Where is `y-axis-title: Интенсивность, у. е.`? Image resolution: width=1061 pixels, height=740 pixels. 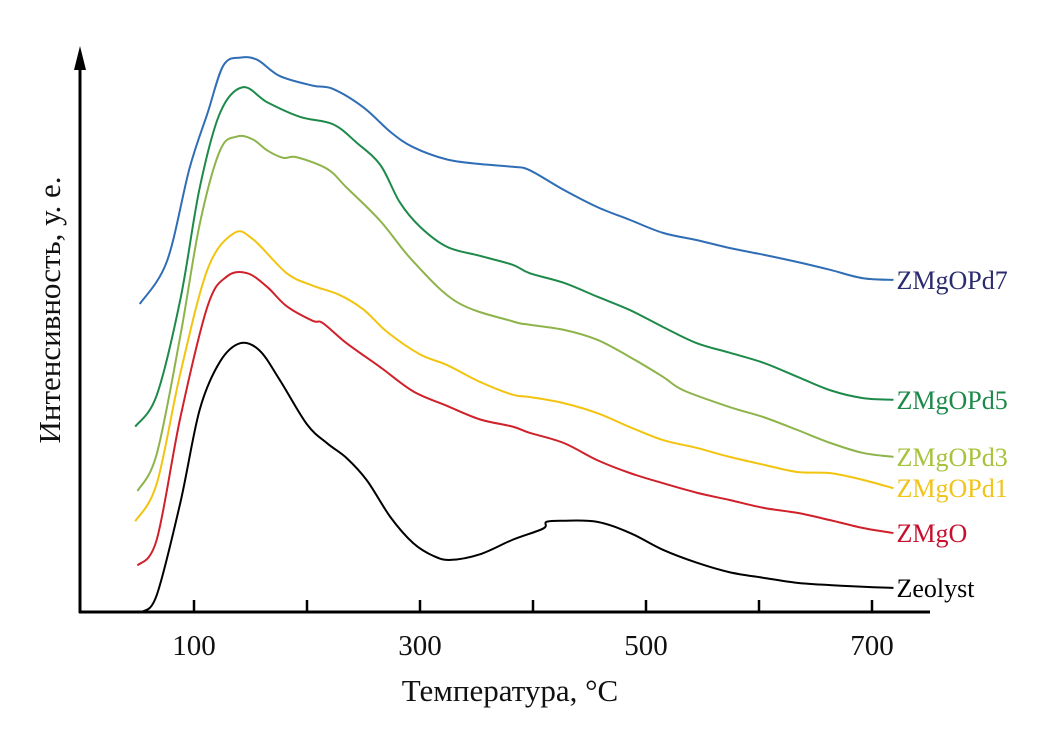 y-axis-title: Интенсивность, у. е. is located at coordinates (49, 309).